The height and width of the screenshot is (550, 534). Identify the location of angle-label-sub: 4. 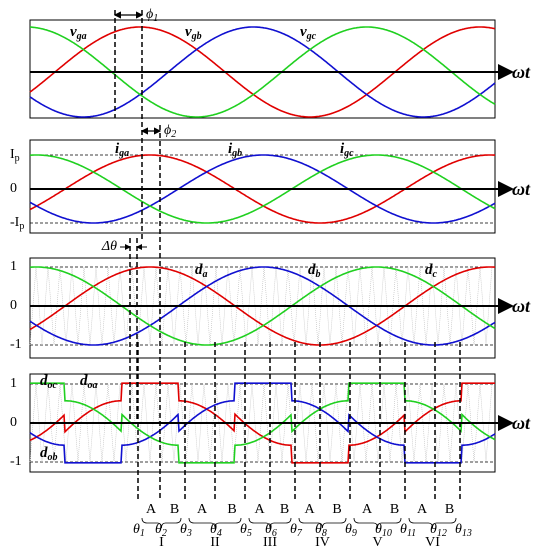
(219, 533).